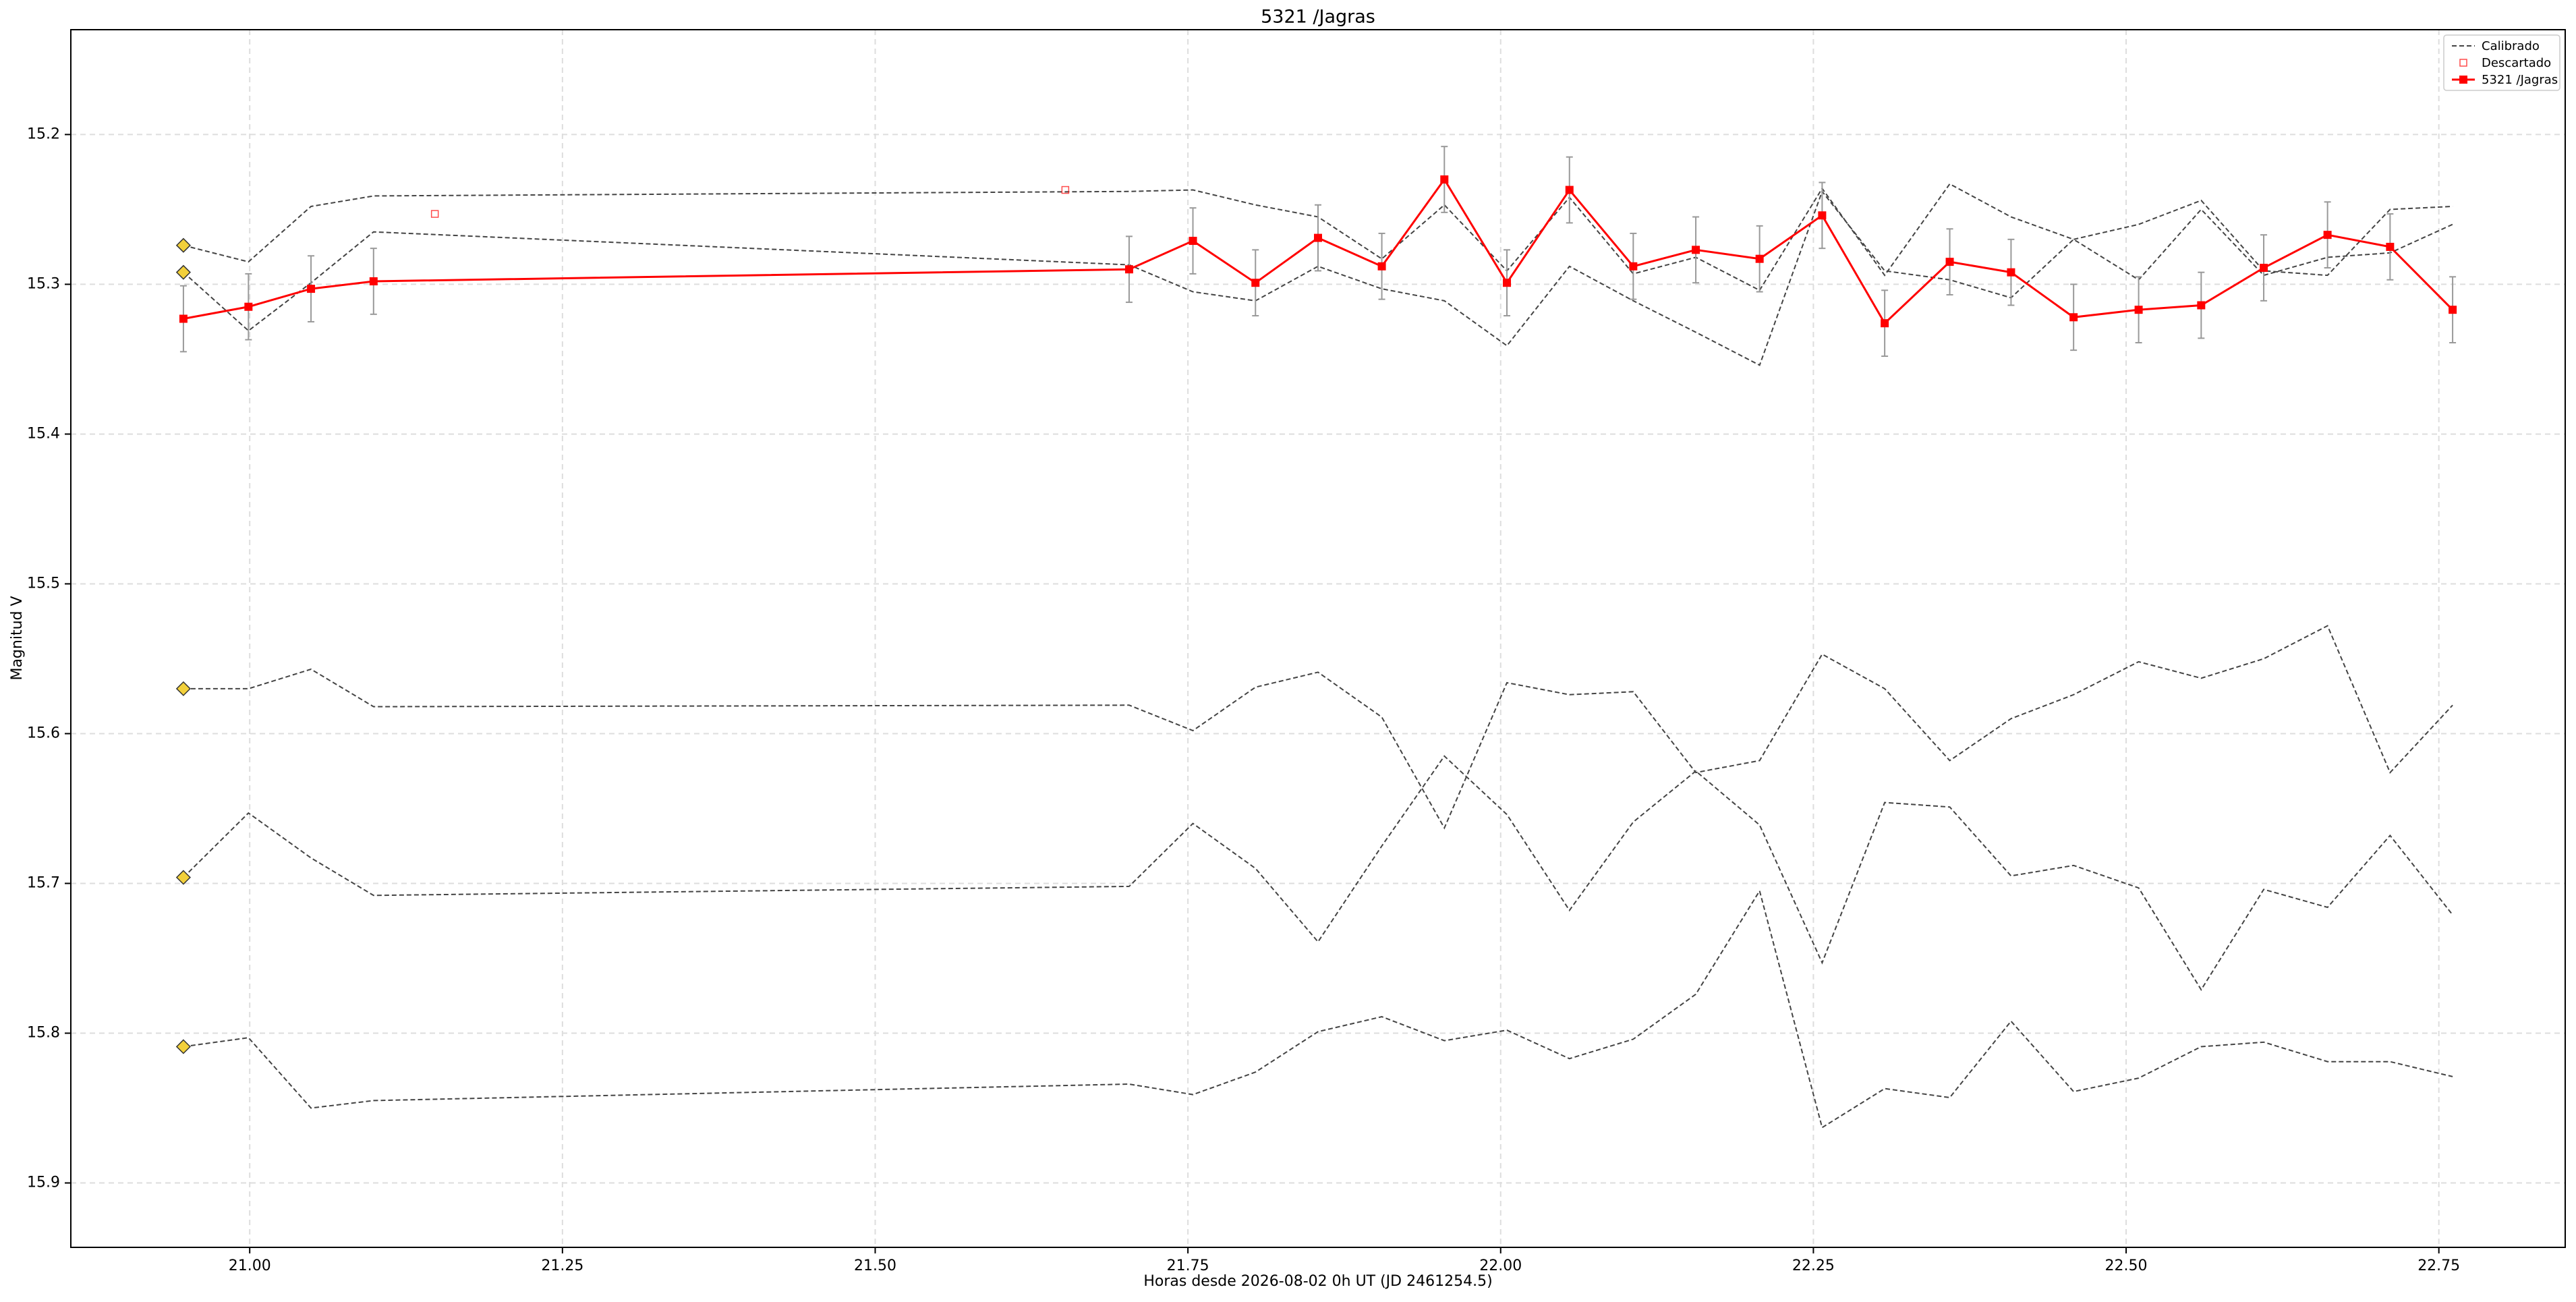 Image resolution: width=2576 pixels, height=1302 pixels. I want to click on y-tick-label: 15.3, so click(43, 283).